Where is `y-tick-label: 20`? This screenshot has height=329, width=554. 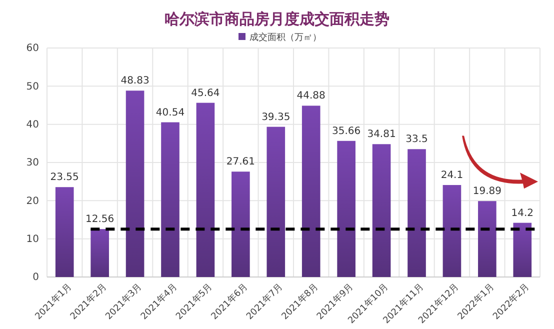 y-tick-label: 20 is located at coordinates (32, 201).